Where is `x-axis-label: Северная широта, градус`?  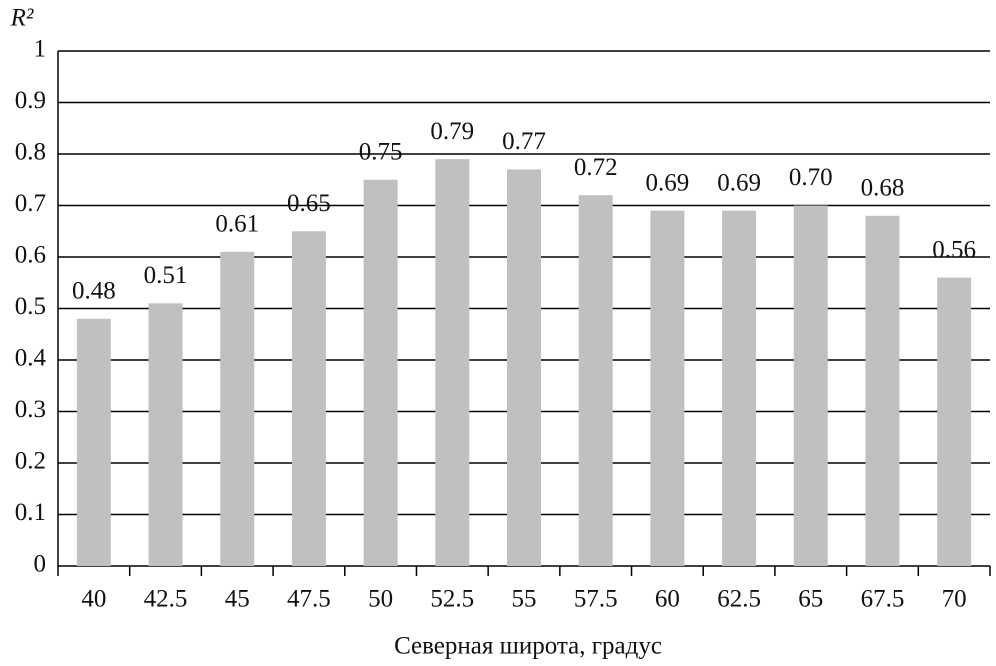
x-axis-label: Северная широта, градус is located at coordinates (528, 646).